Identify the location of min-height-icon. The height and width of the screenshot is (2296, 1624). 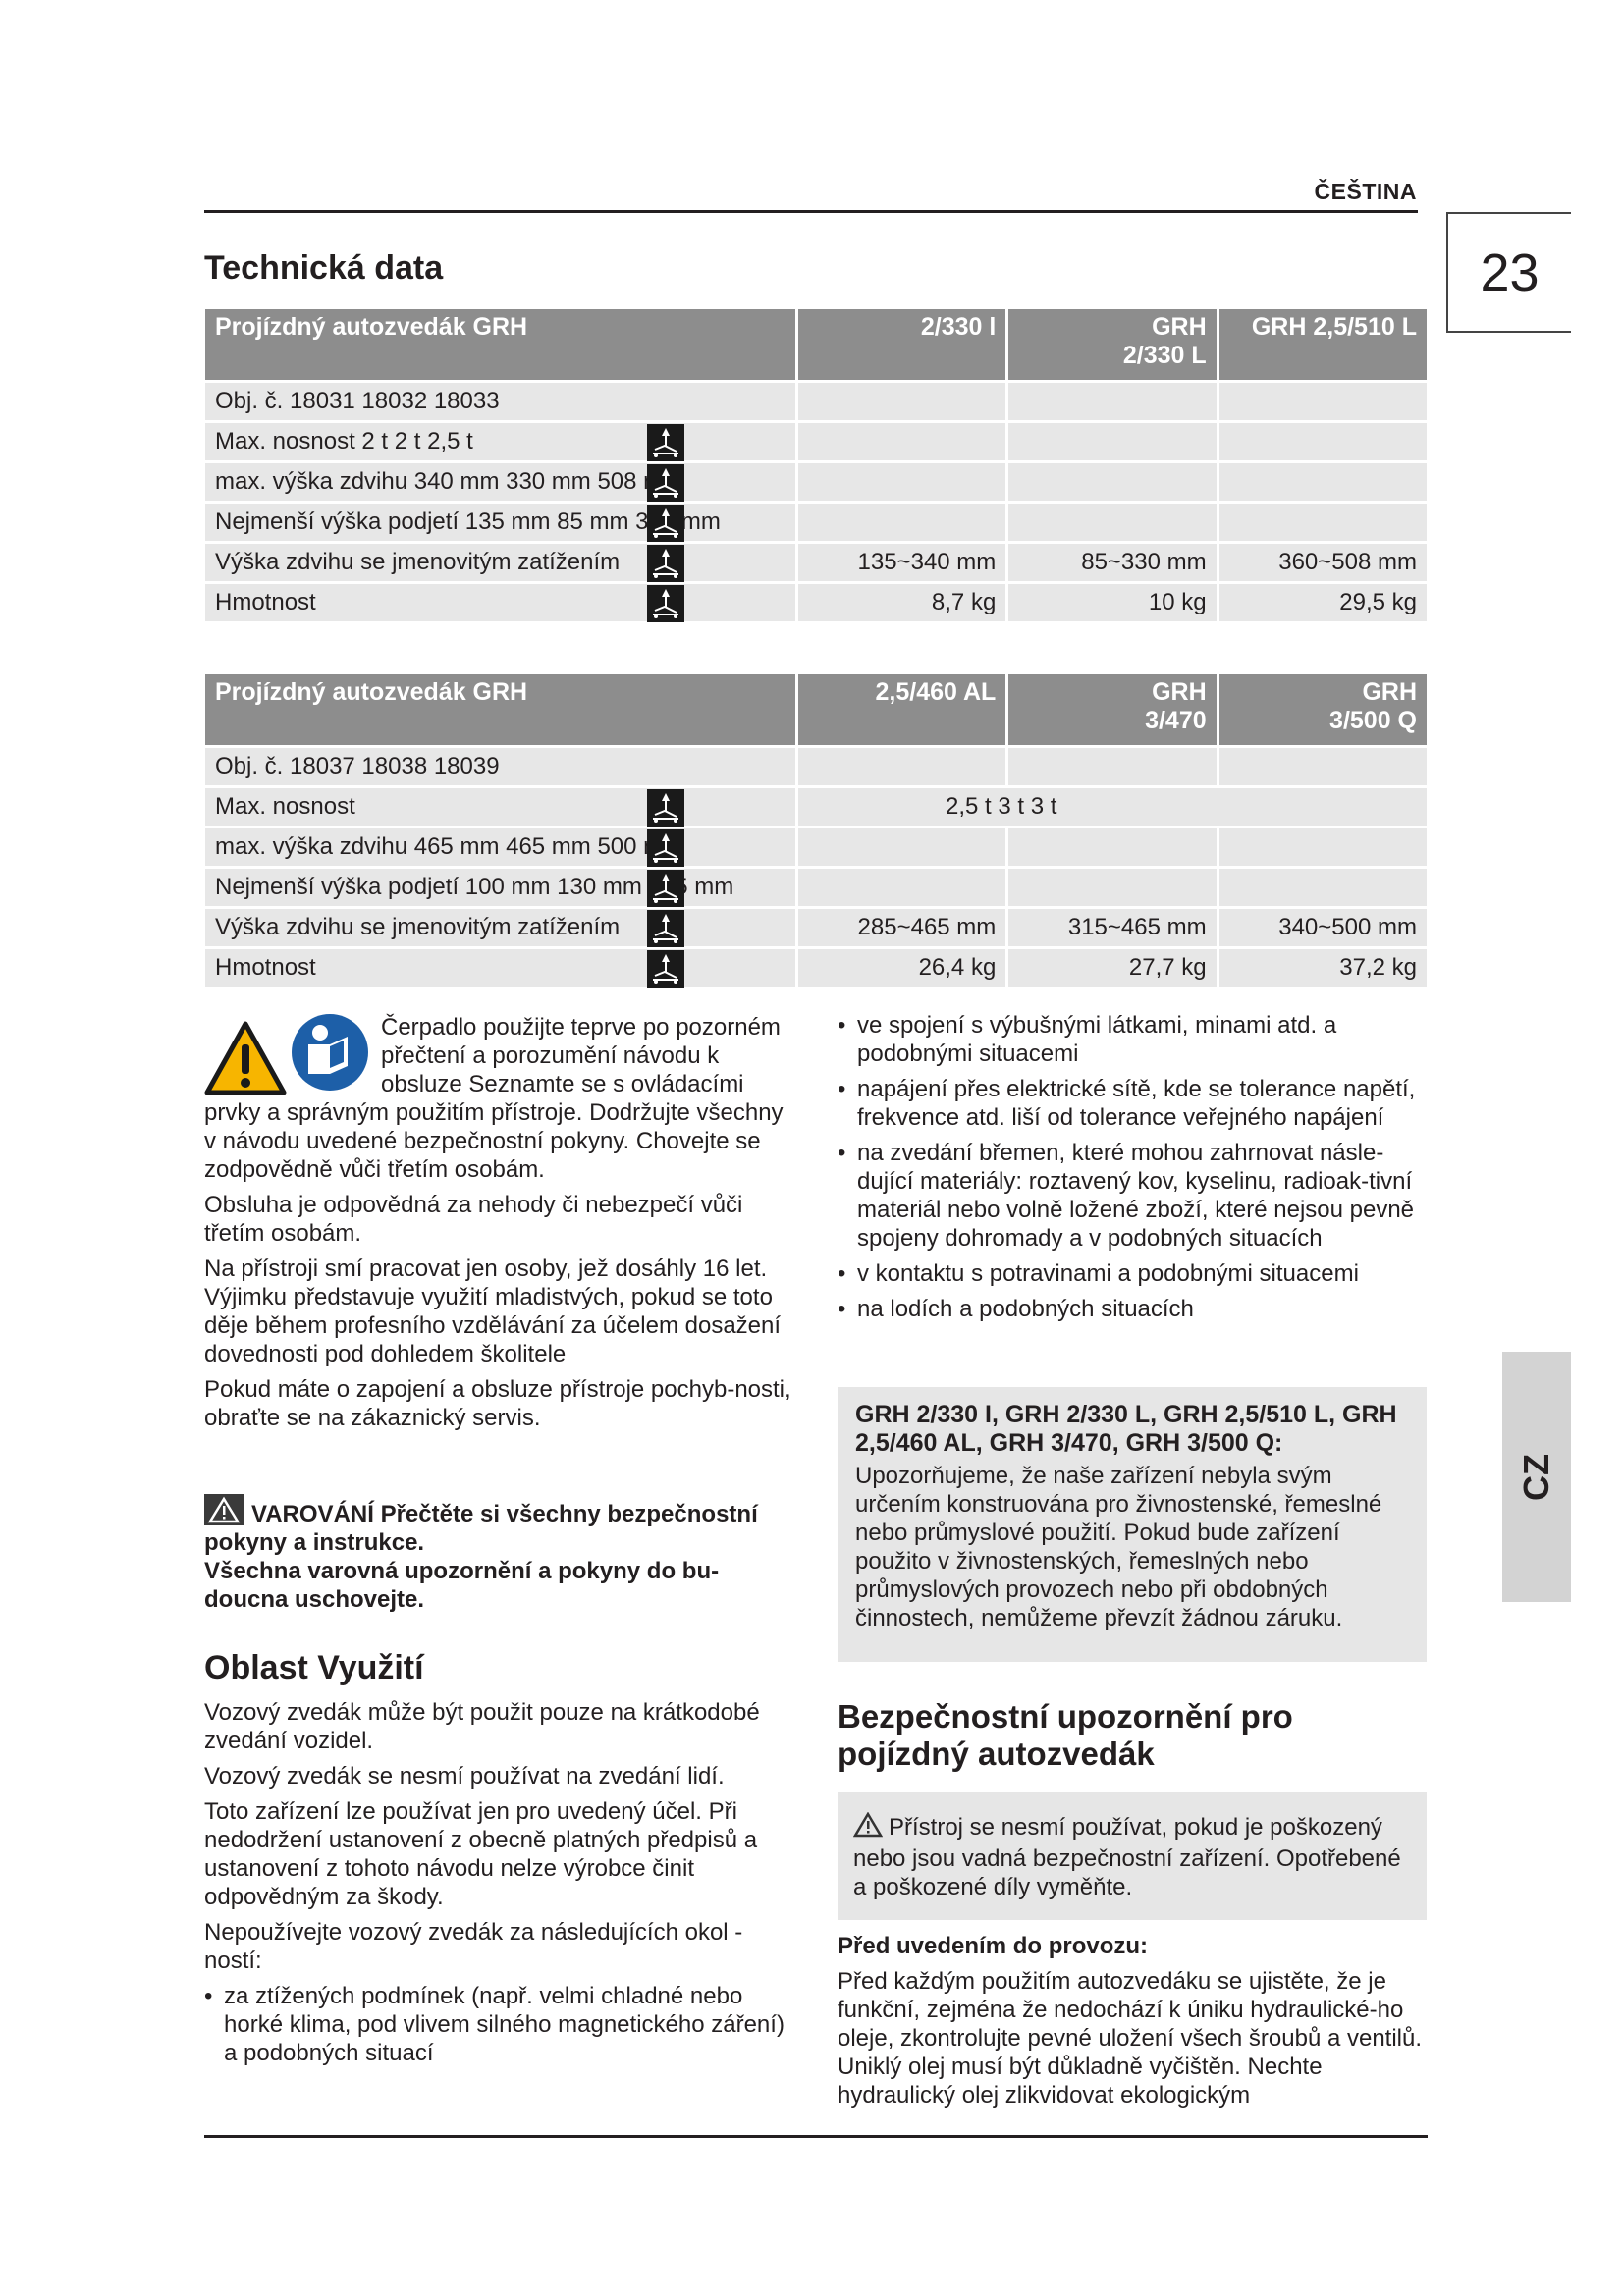
(665, 523).